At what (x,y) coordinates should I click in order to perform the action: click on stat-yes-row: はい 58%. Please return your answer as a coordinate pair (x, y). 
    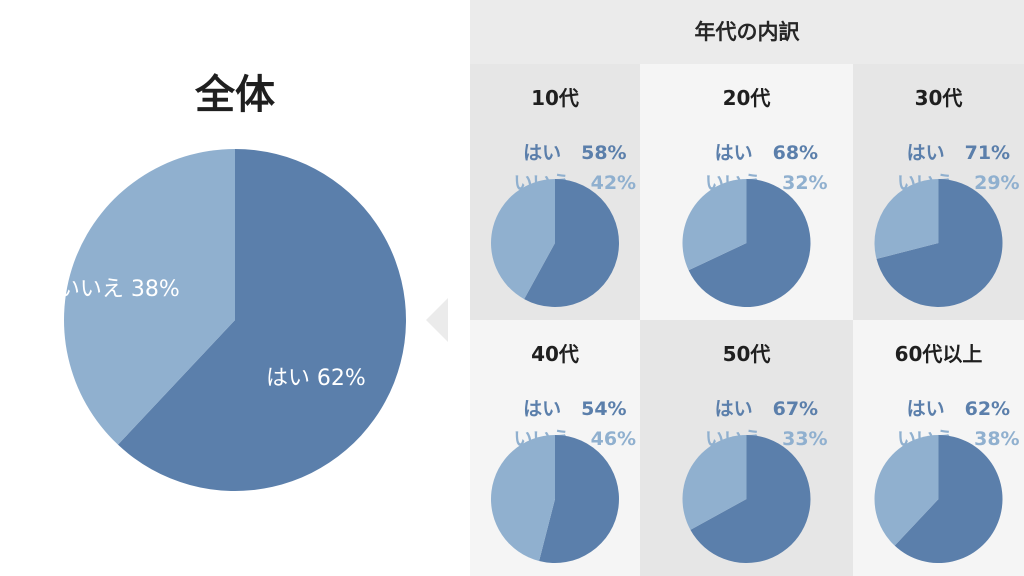
    Looking at the image, I should click on (555, 151).